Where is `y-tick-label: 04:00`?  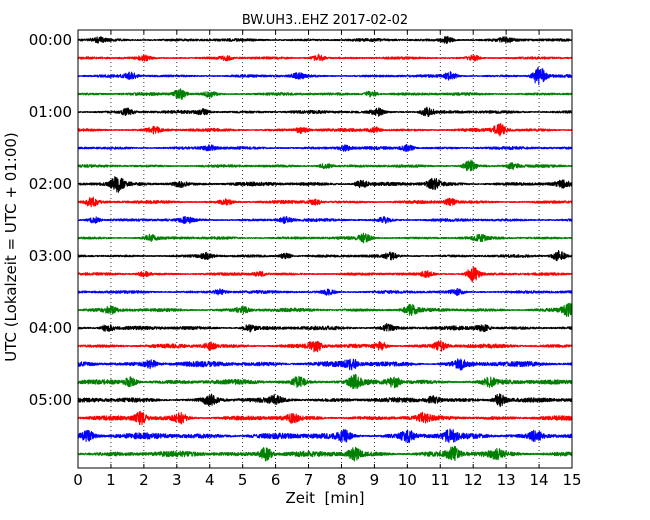 y-tick-label: 04:00 is located at coordinates (50, 328).